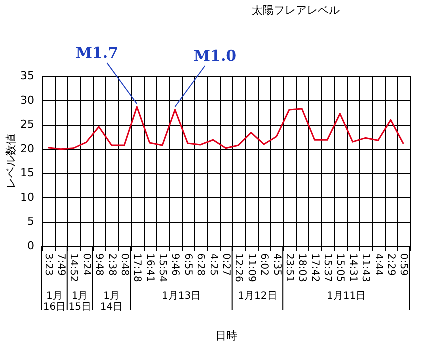 This screenshot has height=344, width=430. What do you see at coordinates (328, 268) in the screenshot?
I see `x-tick-label: 15:37` at bounding box center [328, 268].